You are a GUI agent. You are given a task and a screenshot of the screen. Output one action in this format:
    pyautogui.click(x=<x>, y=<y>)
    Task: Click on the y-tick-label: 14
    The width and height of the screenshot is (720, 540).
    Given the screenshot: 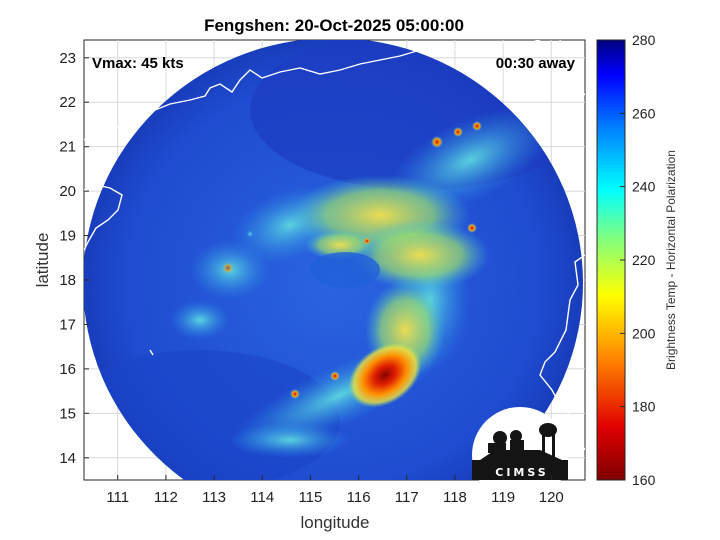 What is the action you would take?
    pyautogui.click(x=67, y=458)
    